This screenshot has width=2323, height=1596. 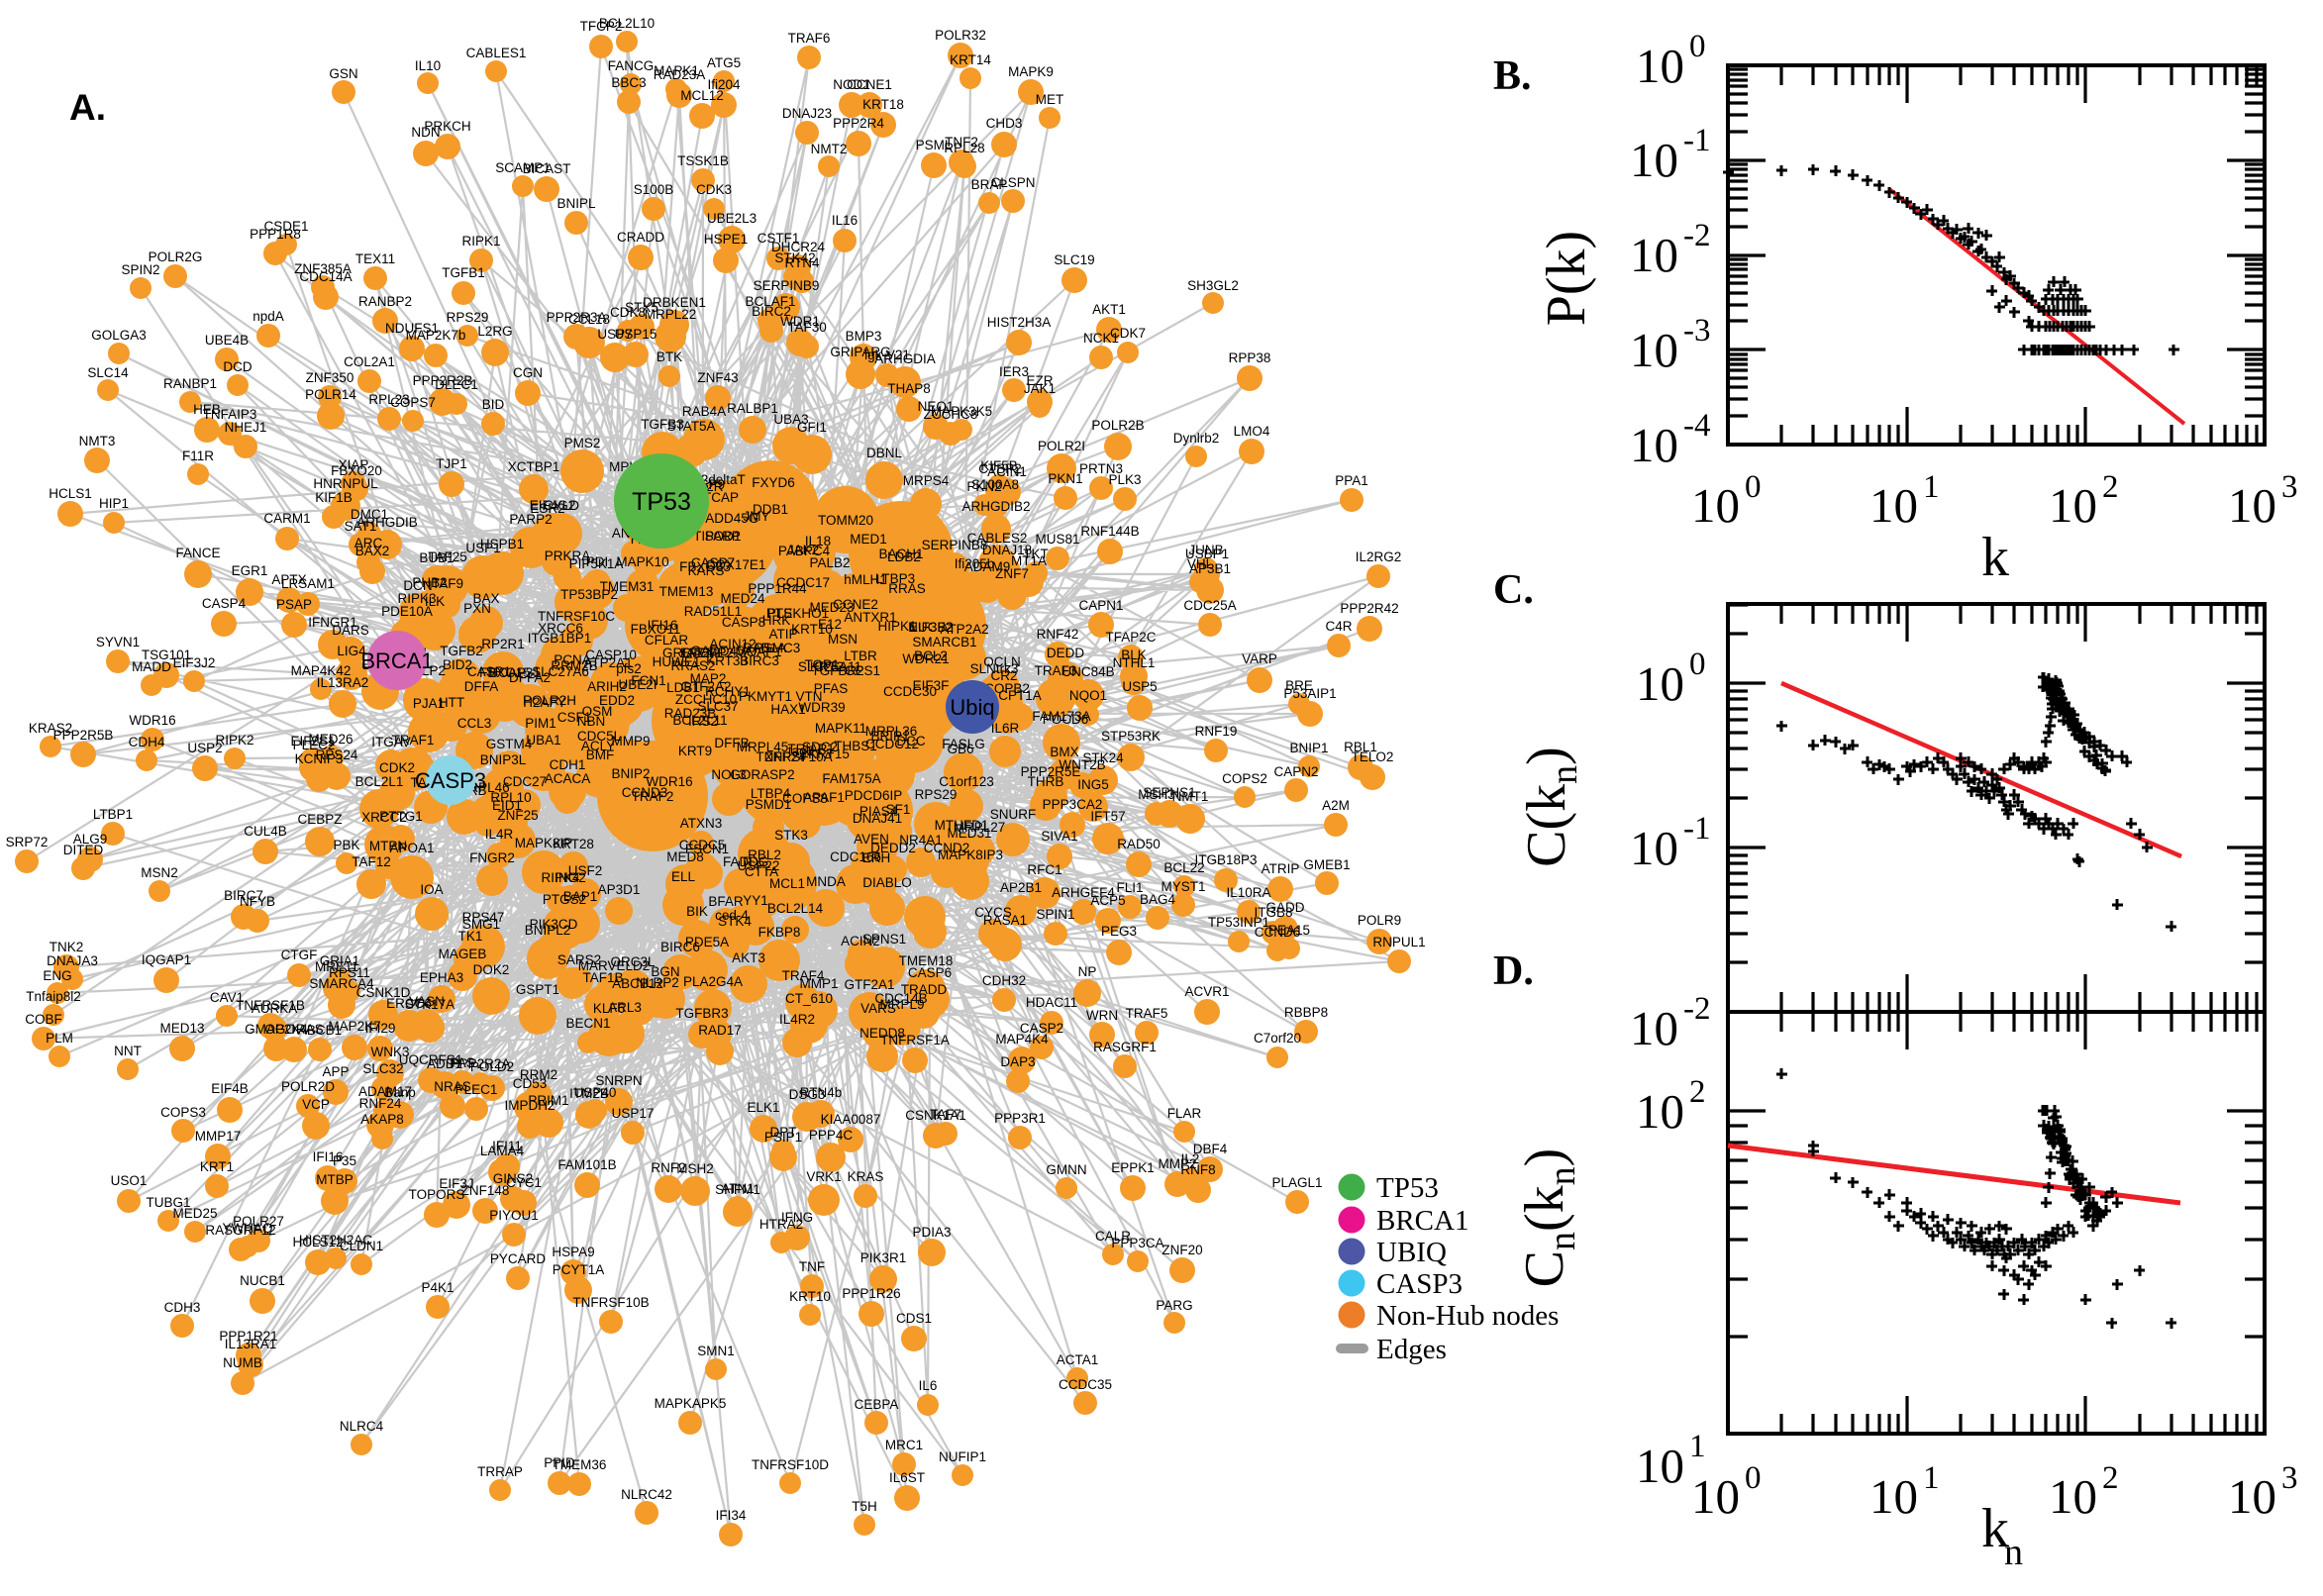 What do you see at coordinates (198, 553) in the screenshot?
I see `svg-text: FANCE` at bounding box center [198, 553].